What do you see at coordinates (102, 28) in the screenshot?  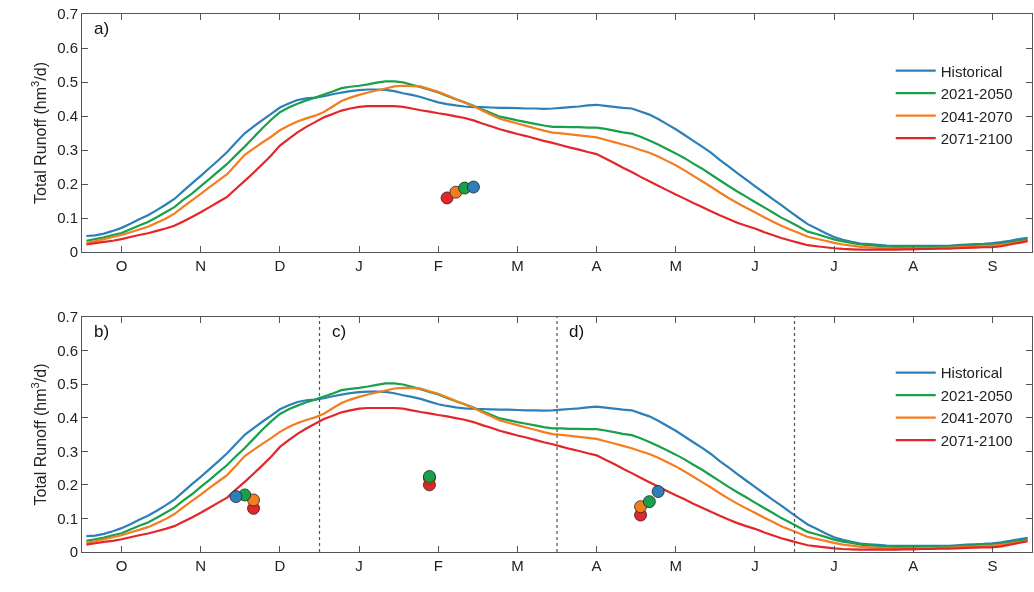 I see `annotation: a)` at bounding box center [102, 28].